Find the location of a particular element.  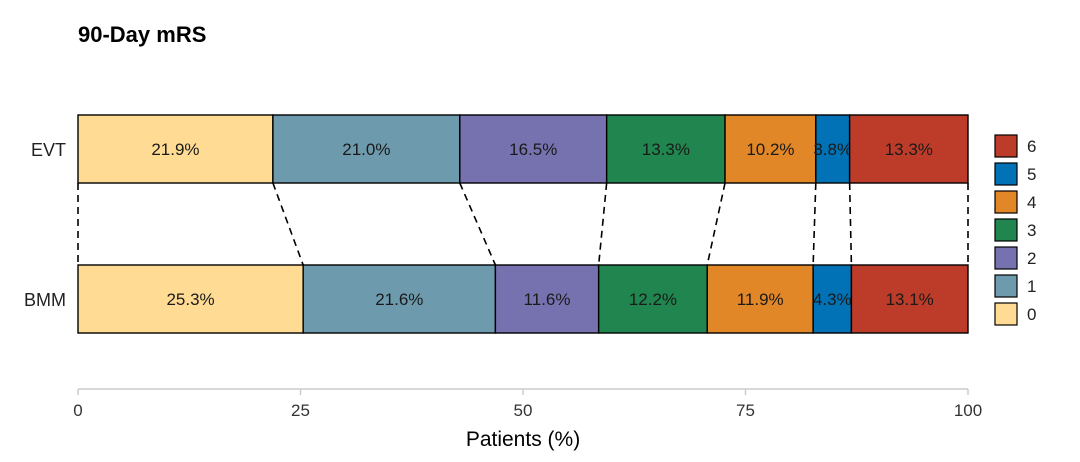

y-tick-label: EVT is located at coordinates (48, 150).